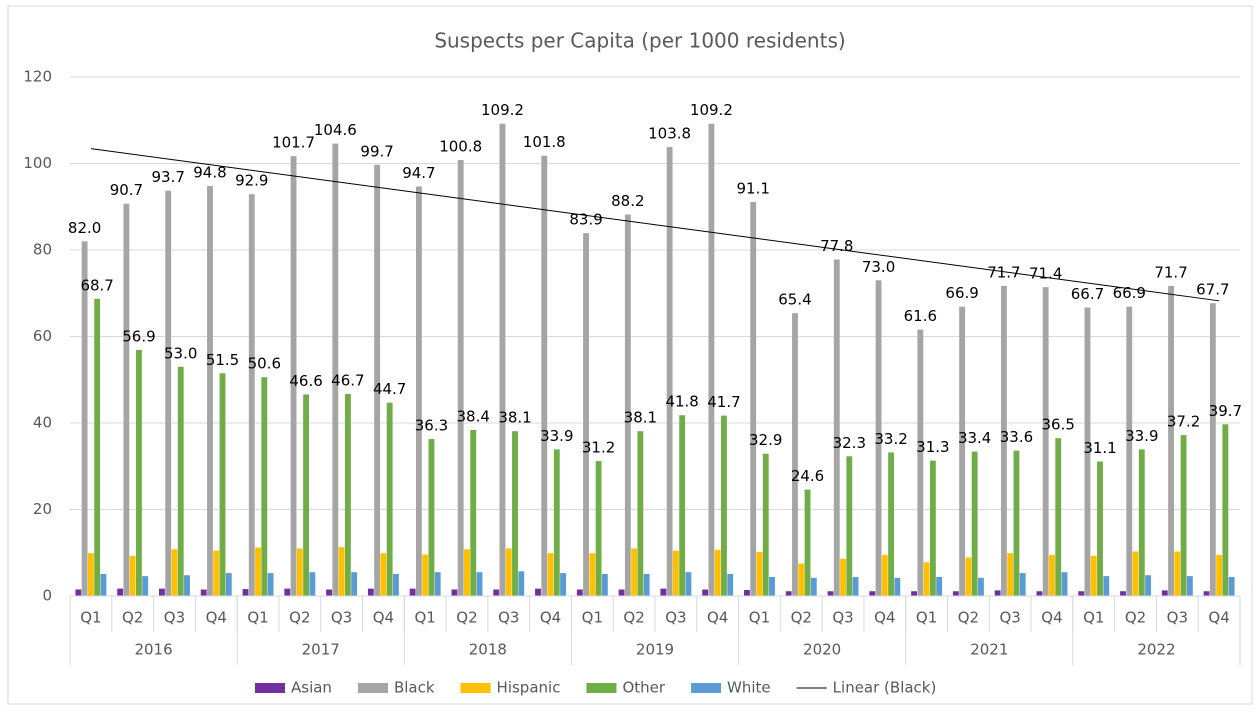  Describe the element at coordinates (1183, 422) in the screenshot. I see `data-label: 37.2` at that location.